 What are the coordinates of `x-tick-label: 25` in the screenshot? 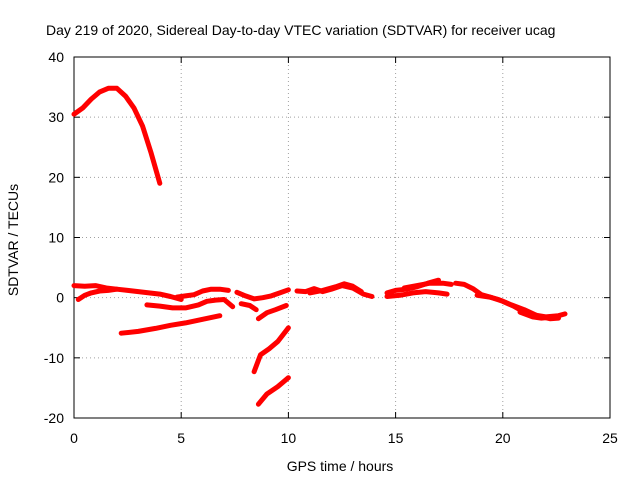 It's located at (610, 438).